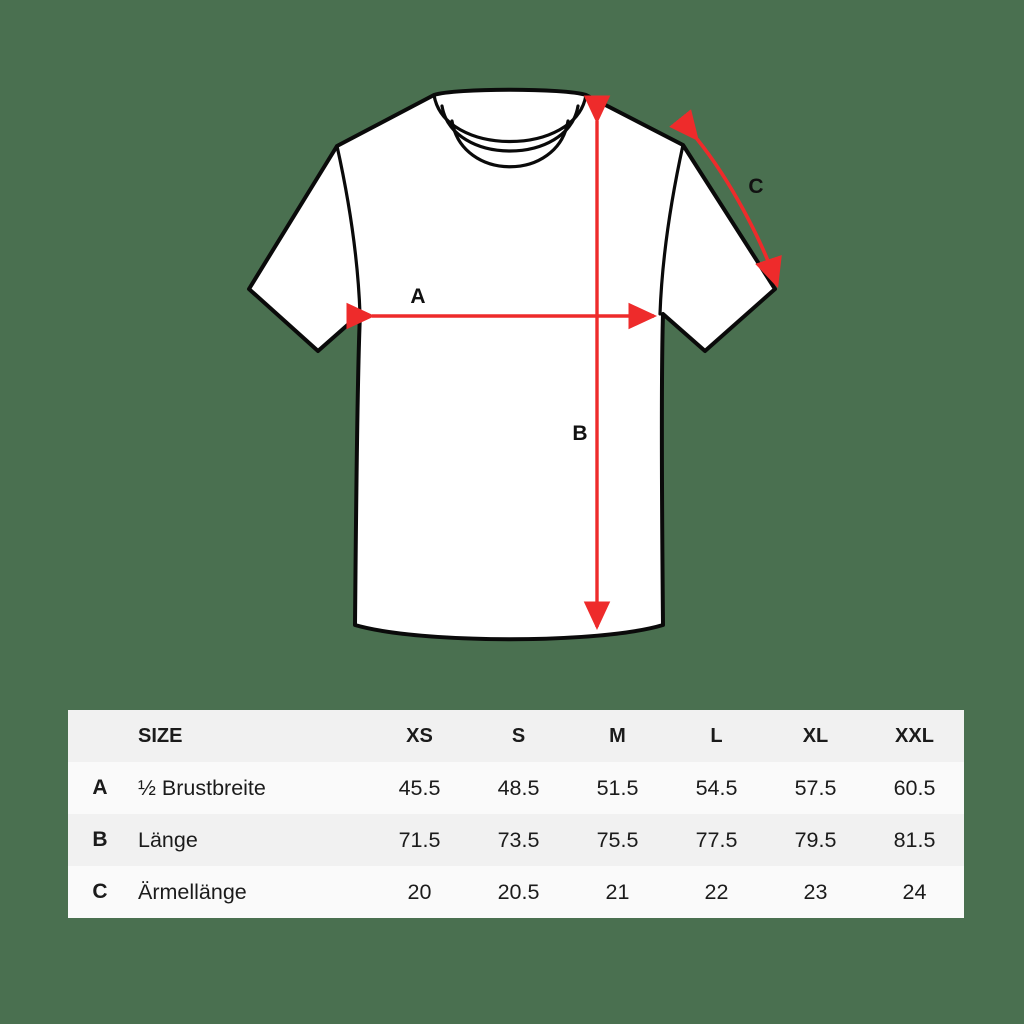 This screenshot has height=1024, width=1024. I want to click on row-key-a: A, so click(100, 788).